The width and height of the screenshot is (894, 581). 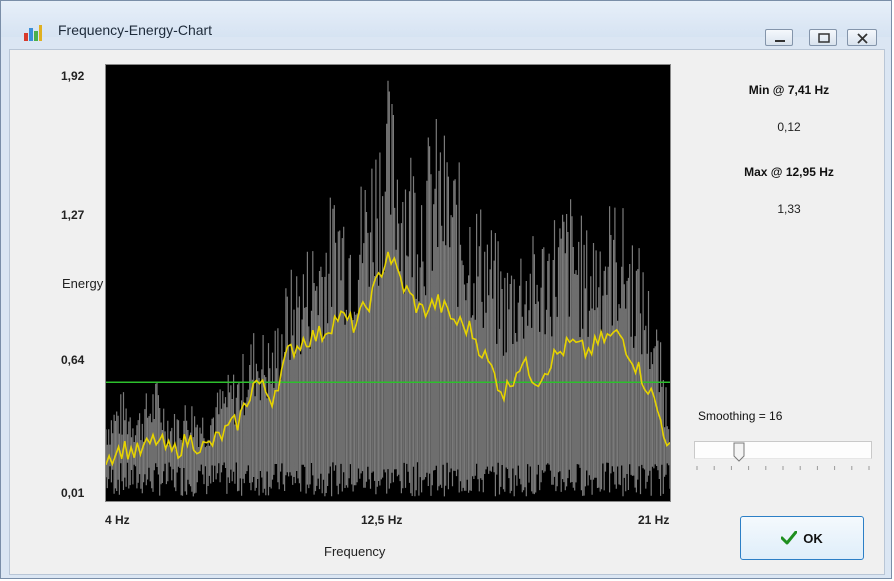 What do you see at coordinates (779, 37) in the screenshot?
I see `minimize-button` at bounding box center [779, 37].